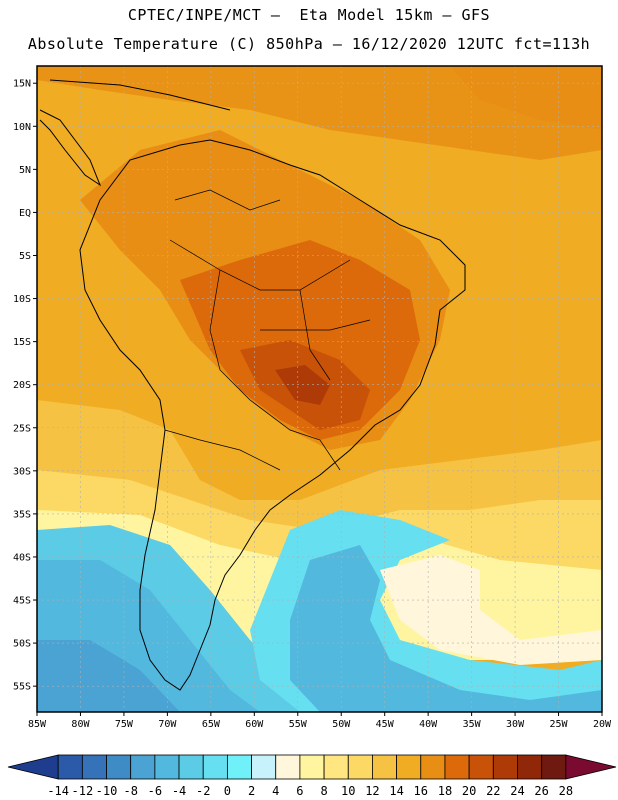 This screenshot has width=618, height=800. I want to click on lon-label: 55W, so click(298, 724).